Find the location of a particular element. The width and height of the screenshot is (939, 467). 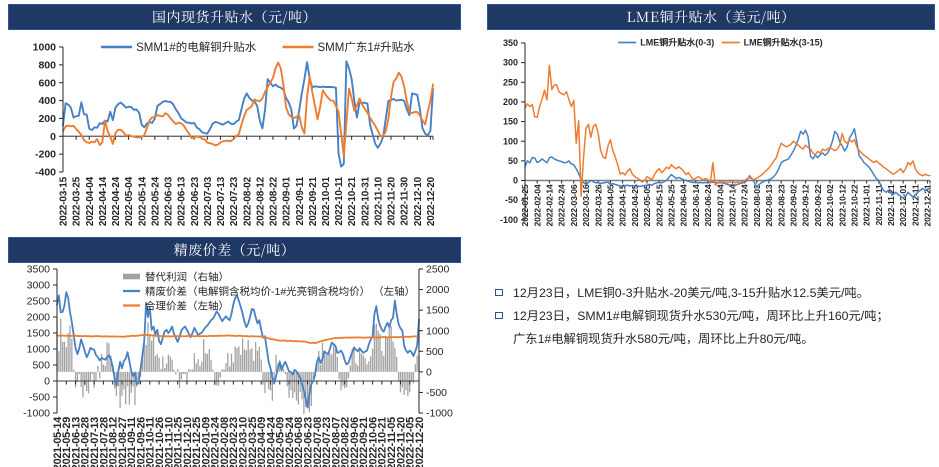

svg-text: 2022-07-13 is located at coordinates (221, 201).